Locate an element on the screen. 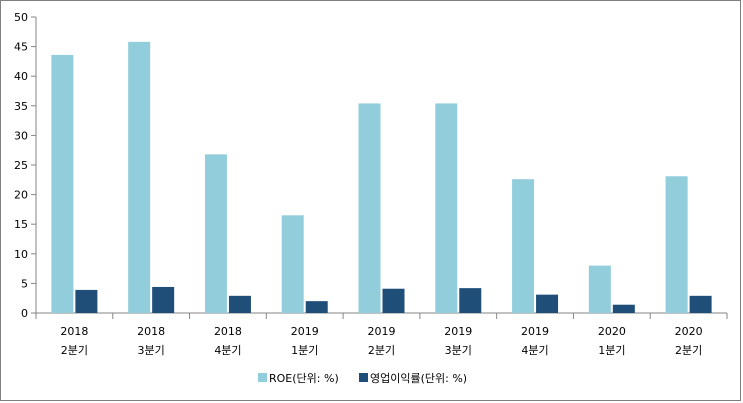  y-tick-label: 40 is located at coordinates (21, 76).